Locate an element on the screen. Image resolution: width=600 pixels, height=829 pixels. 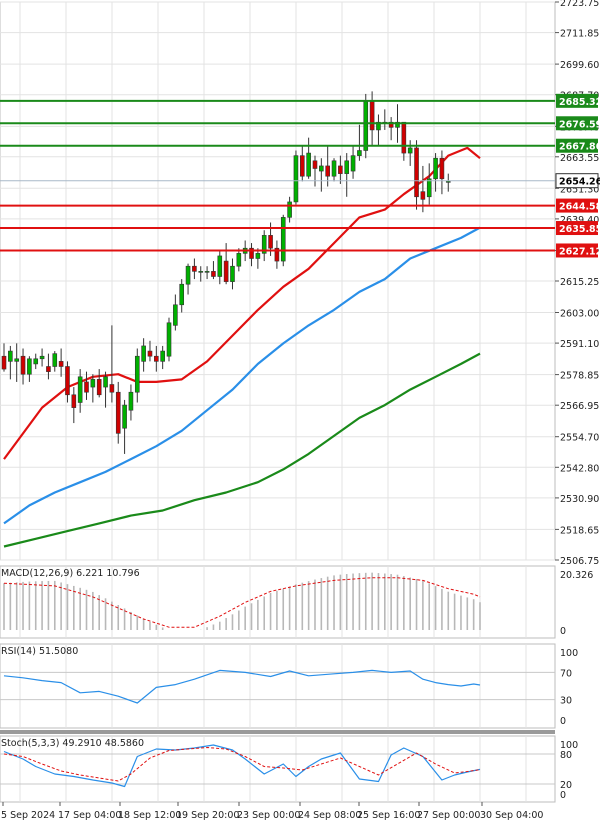
support-label-box is located at coordinates (577, 228).